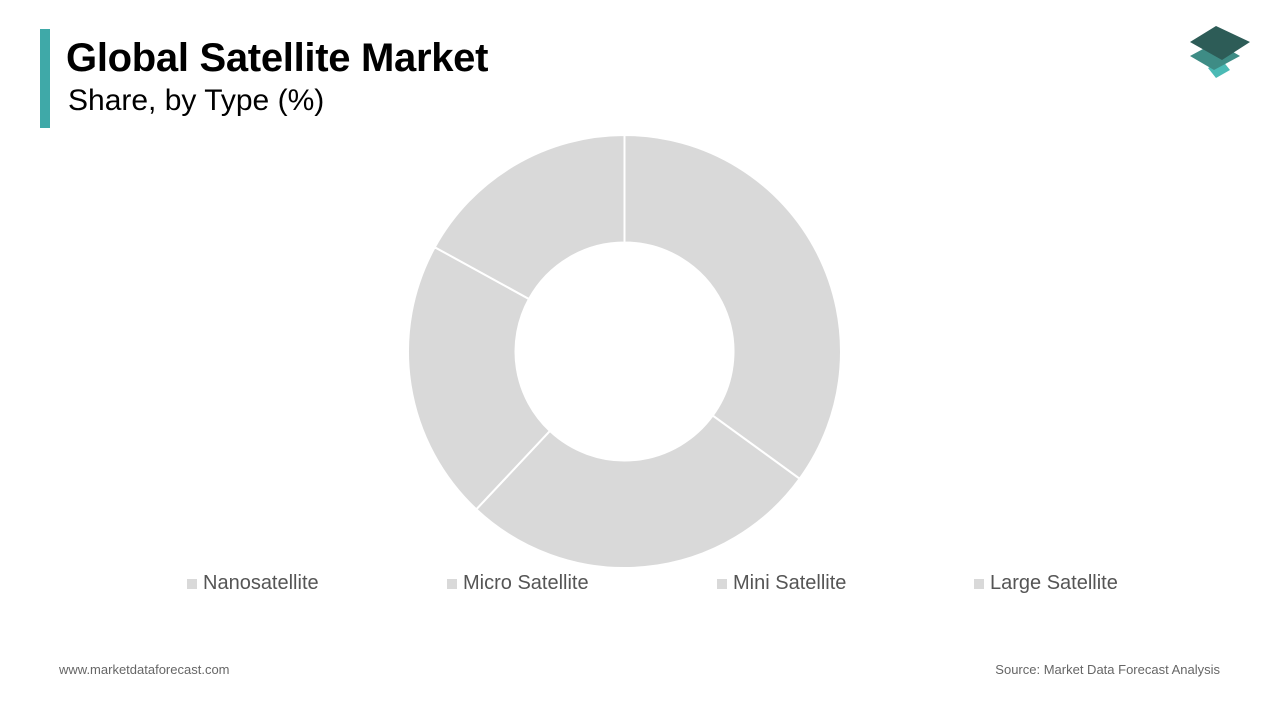 The width and height of the screenshot is (1280, 720). Describe the element at coordinates (526, 582) in the screenshot. I see `legend-label: Micro Satellite` at that location.